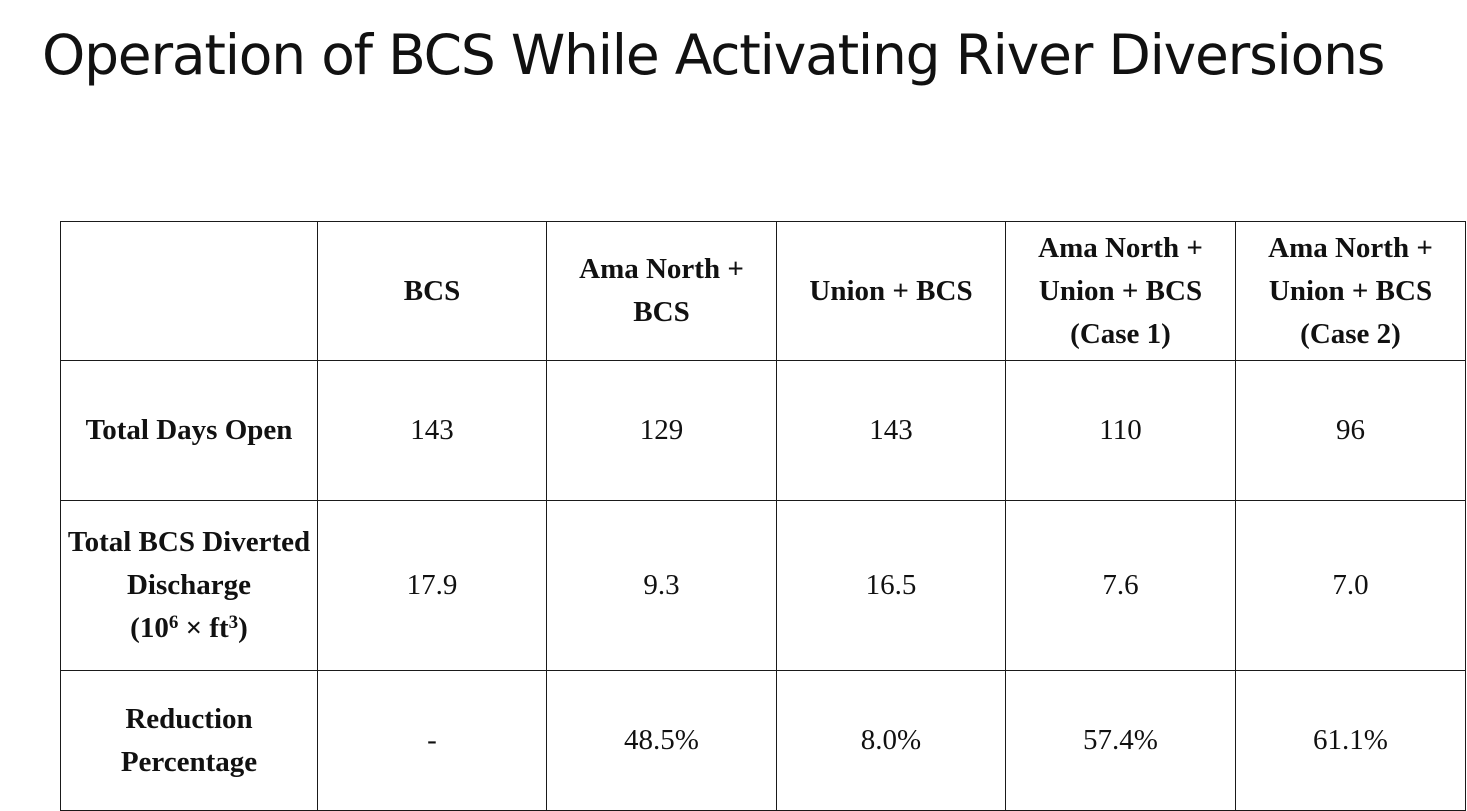 This screenshot has height=811, width=1467. What do you see at coordinates (189, 563) in the screenshot?
I see `row-label-text: Total BCS Diverted Discharge` at bounding box center [189, 563].